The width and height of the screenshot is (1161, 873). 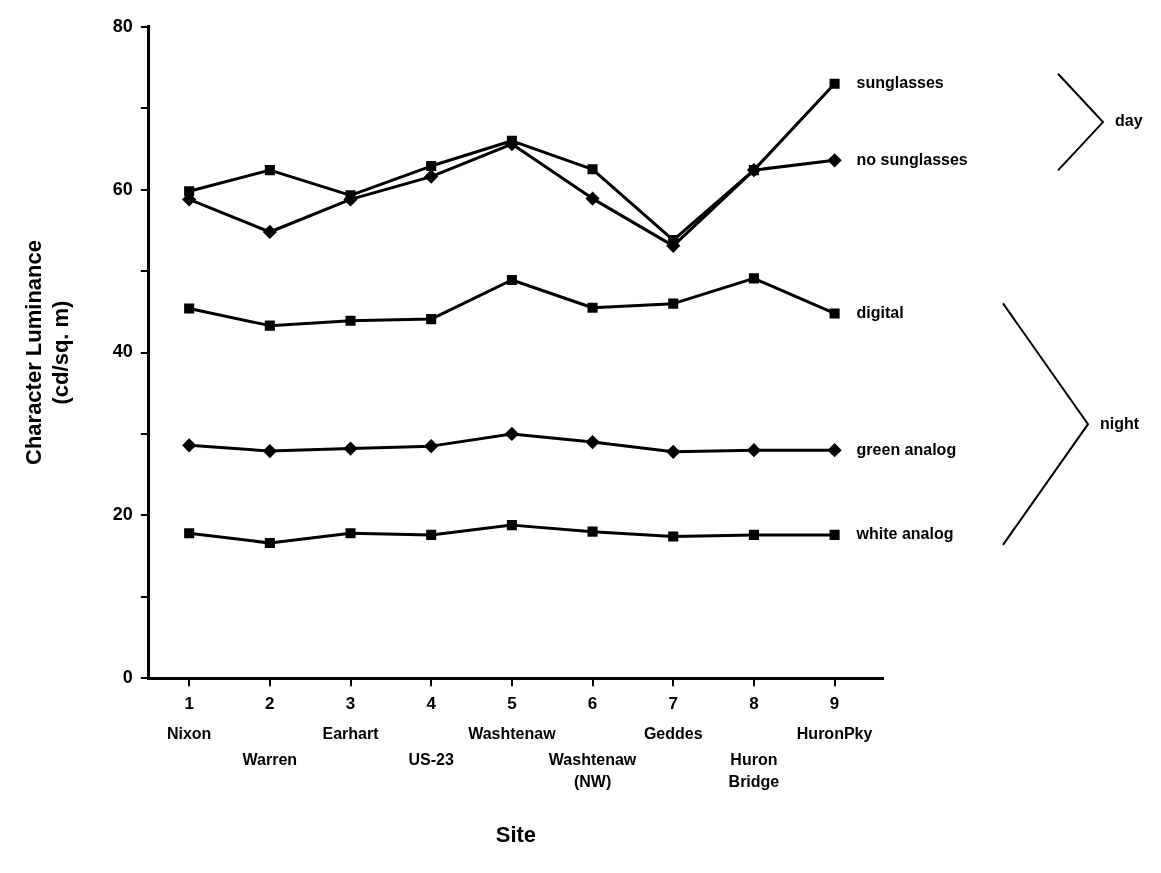 What do you see at coordinates (834, 733) in the screenshot?
I see `text: HuronPky` at bounding box center [834, 733].